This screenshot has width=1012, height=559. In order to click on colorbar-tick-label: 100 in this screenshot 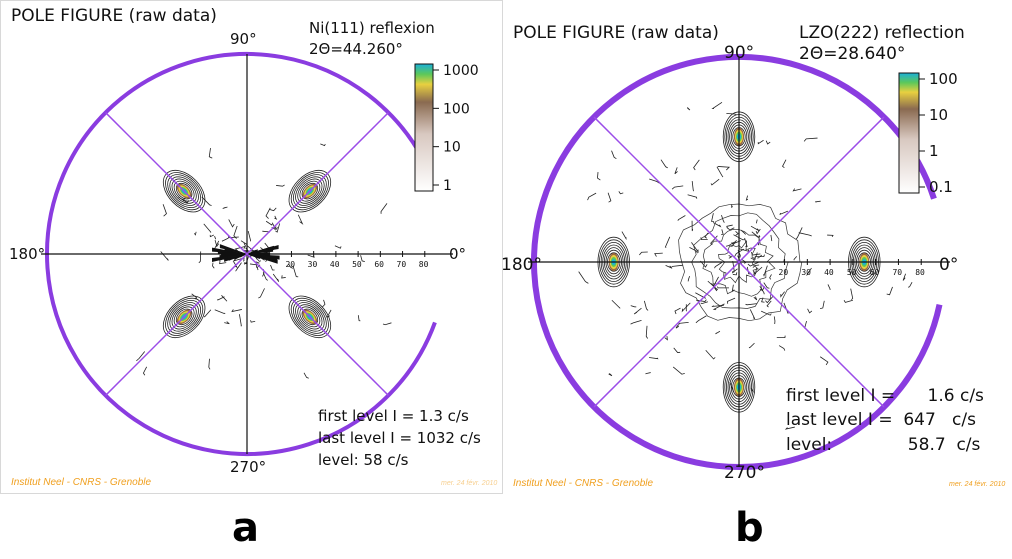, I will do `click(456, 109)`.